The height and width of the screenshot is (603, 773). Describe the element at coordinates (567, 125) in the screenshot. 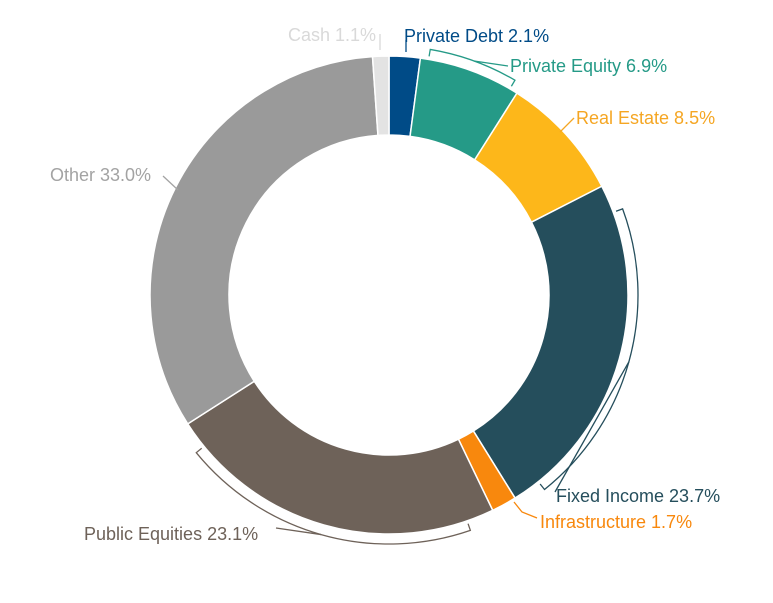

I see `leader-real-estate` at that location.